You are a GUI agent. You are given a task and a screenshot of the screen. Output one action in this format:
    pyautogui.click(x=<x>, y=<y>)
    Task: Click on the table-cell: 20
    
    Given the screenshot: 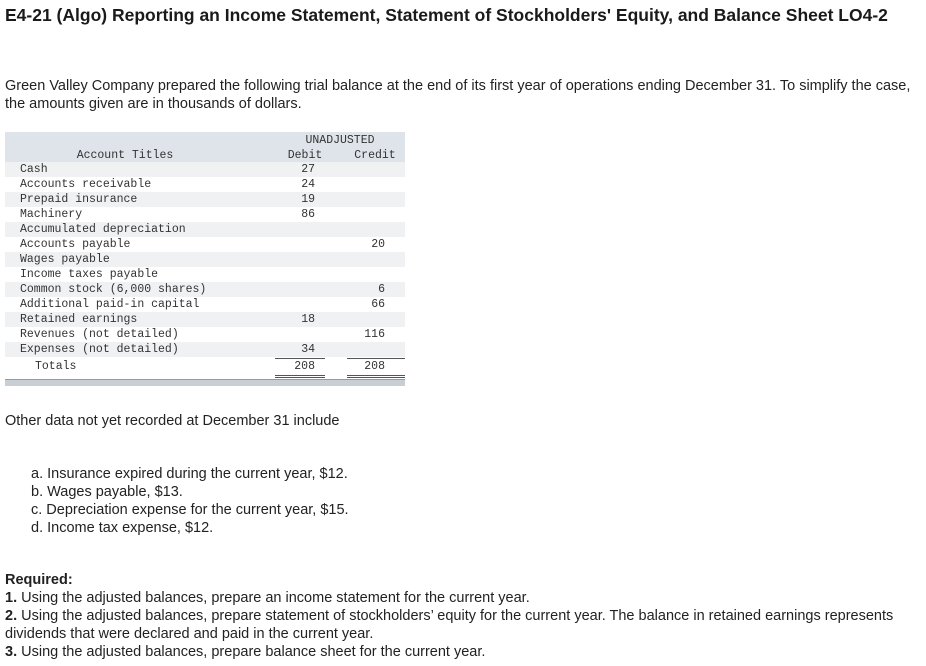 What is the action you would take?
    pyautogui.click(x=378, y=244)
    